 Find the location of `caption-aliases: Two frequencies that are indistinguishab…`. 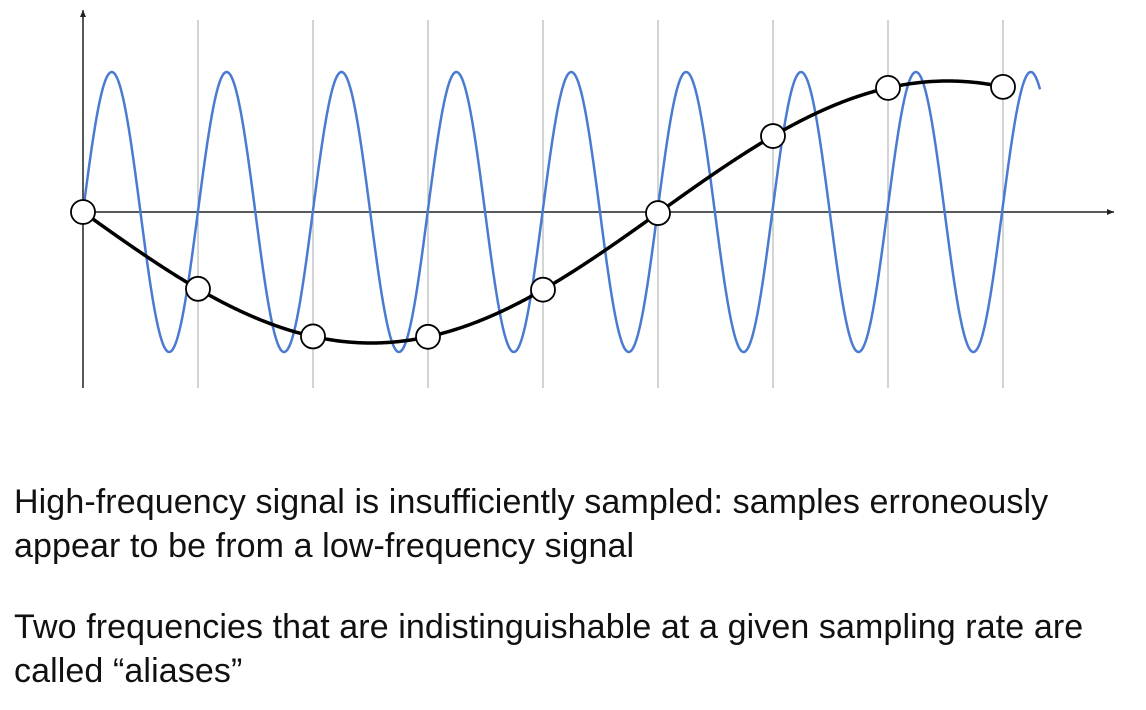

caption-aliases: Two frequencies that are indistinguishab… is located at coordinates (549, 649).